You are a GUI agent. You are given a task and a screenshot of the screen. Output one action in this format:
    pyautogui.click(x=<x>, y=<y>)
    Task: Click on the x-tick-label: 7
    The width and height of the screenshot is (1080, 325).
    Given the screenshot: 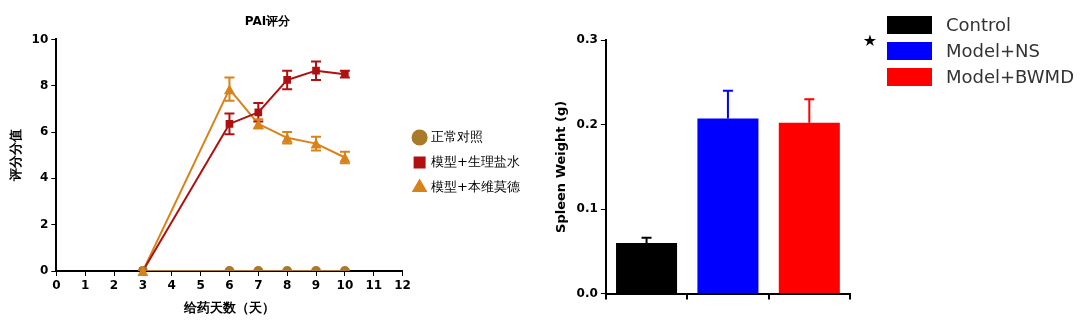 What is the action you would take?
    pyautogui.click(x=258, y=285)
    